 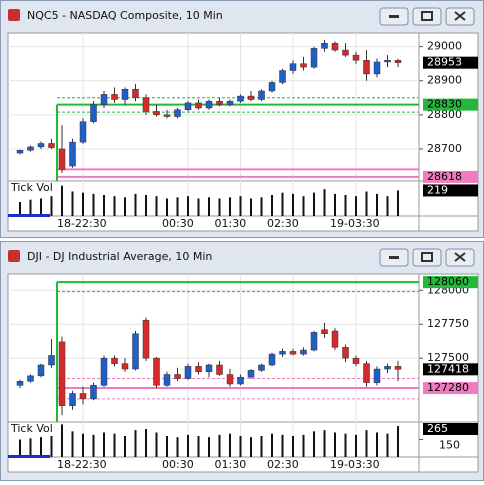 What do you see at coordinates (14, 256) in the screenshot?
I see `window-icon` at bounding box center [14, 256].